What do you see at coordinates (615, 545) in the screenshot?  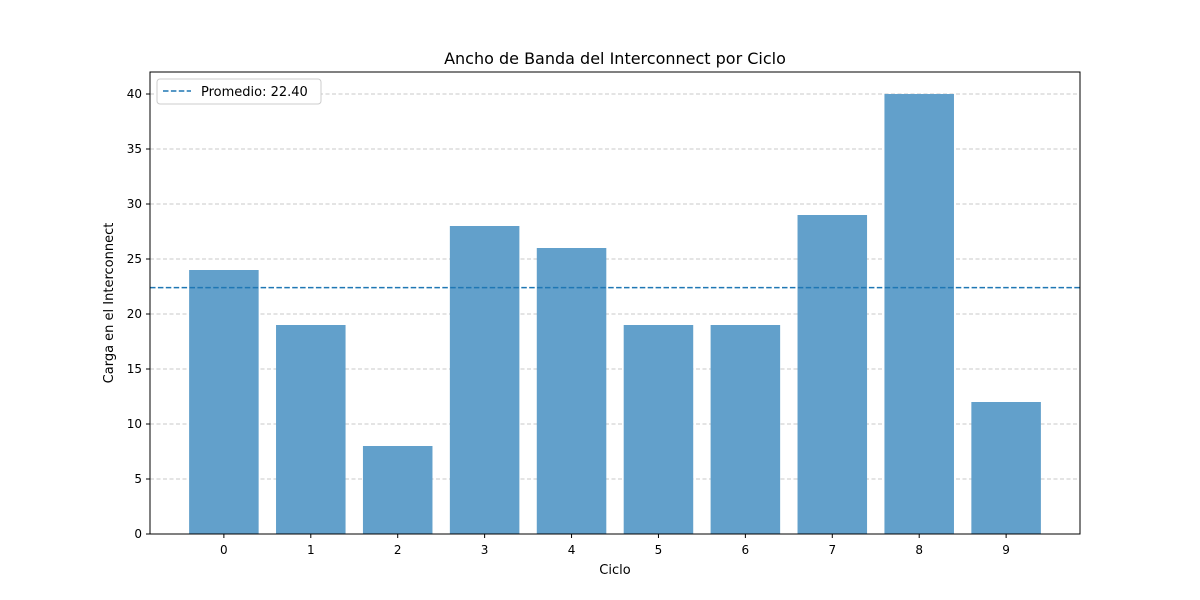 I see `x-axis-ticks: 0 1 2 3 4 5 6 7 8 9` at bounding box center [615, 545].